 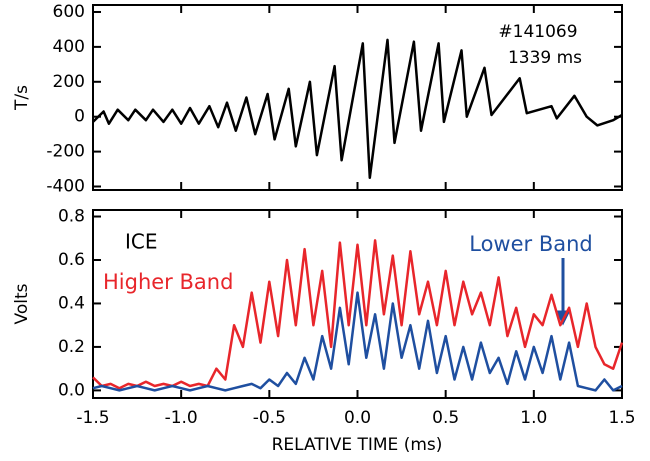 What do you see at coordinates (65, 152) in the screenshot?
I see `y-tick-label: -200` at bounding box center [65, 152].